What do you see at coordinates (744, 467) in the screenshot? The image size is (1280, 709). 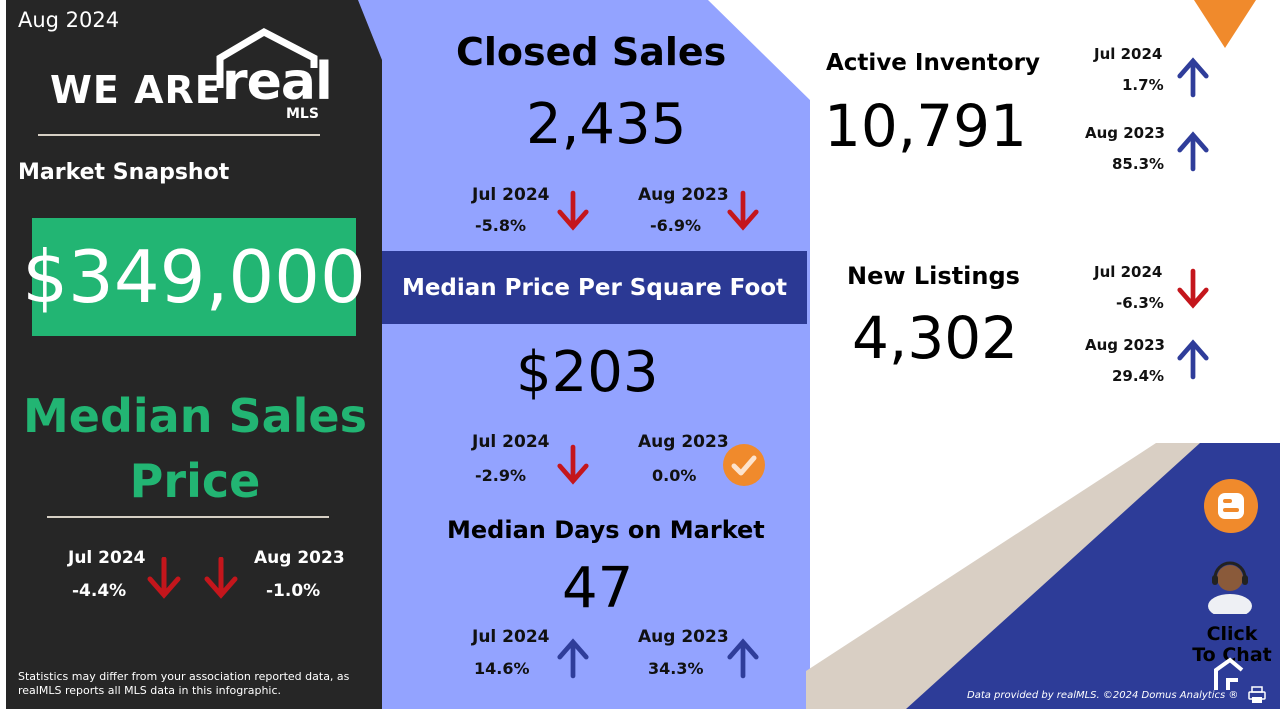 I see `checkmark-icon` at bounding box center [744, 467].